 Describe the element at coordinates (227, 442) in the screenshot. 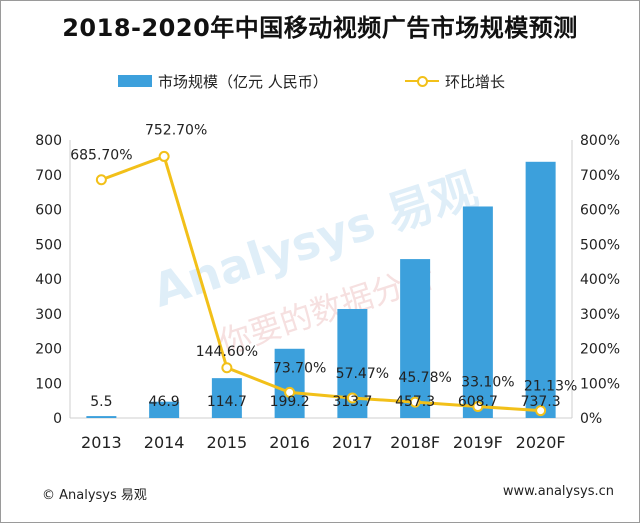

I see `x-tick-label: 2015` at that location.